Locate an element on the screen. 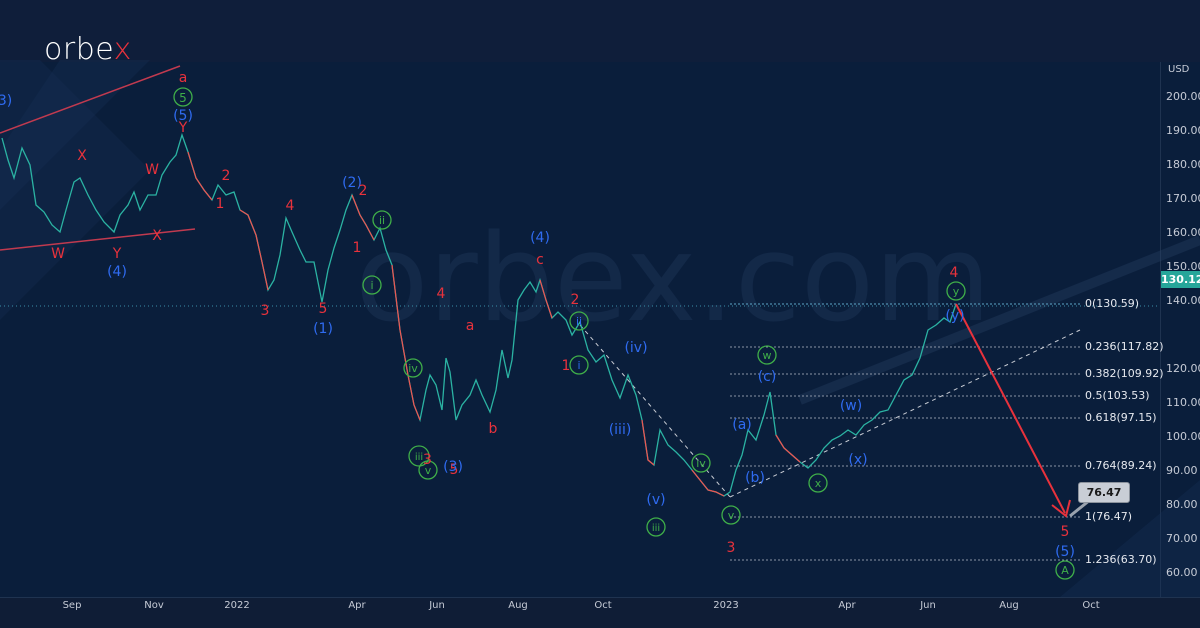 The width and height of the screenshot is (1200, 628). wave-label: x is located at coordinates (818, 483).